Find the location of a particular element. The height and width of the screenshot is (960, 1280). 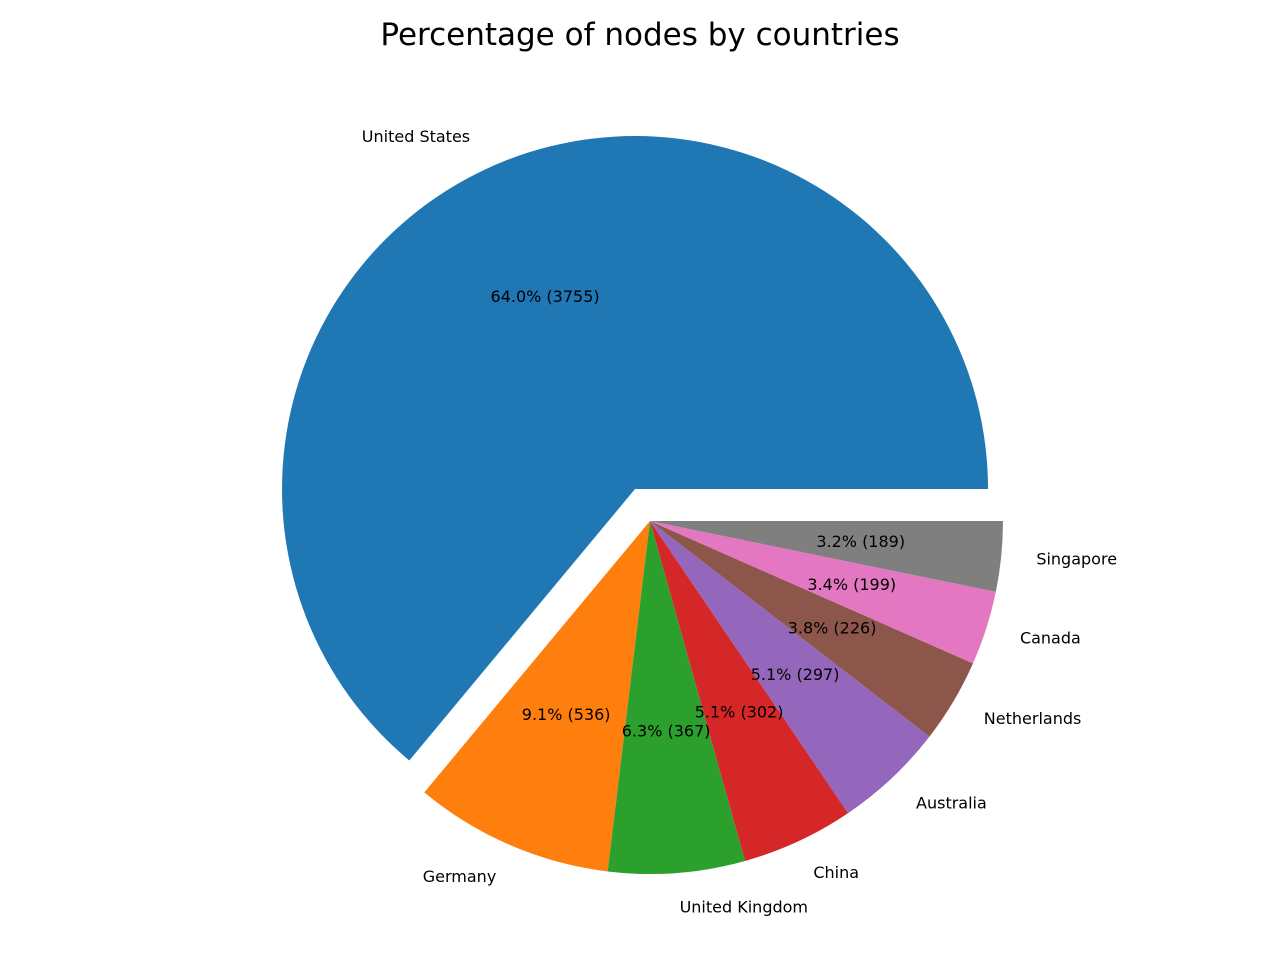

percent-label-china: 5.1% (302) is located at coordinates (739, 712).